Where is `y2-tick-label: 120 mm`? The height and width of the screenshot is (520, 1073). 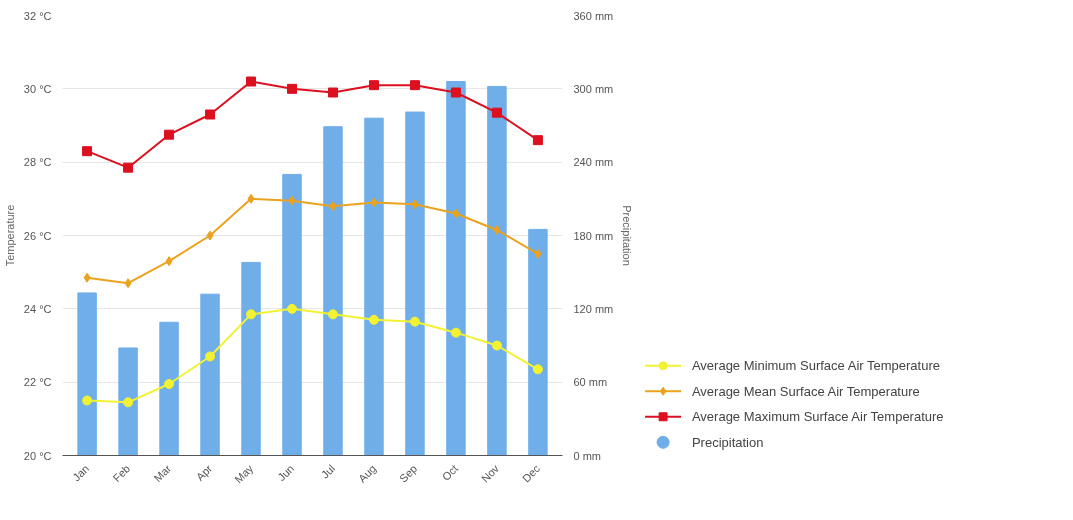 y2-tick-label: 120 mm is located at coordinates (593, 308).